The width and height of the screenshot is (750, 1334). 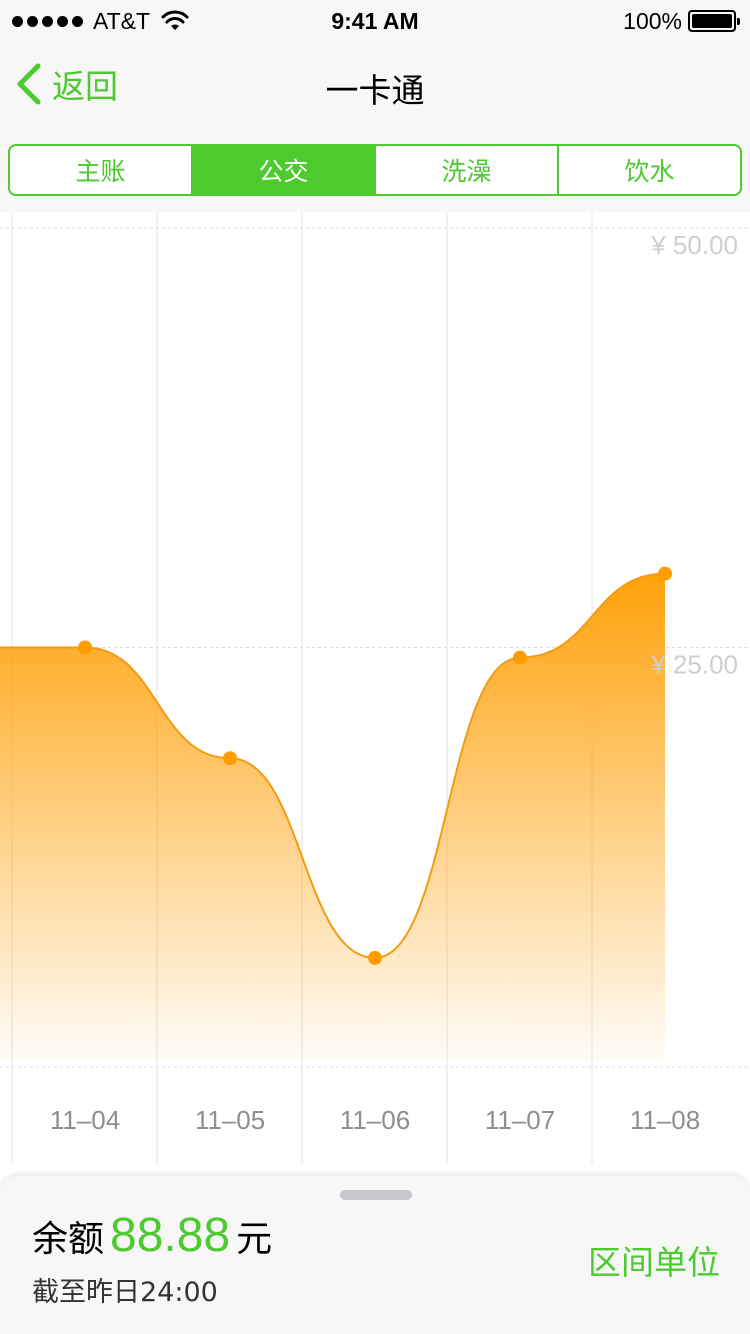 What do you see at coordinates (694, 245) in the screenshot?
I see `y-tick-label: ¥ 50.00` at bounding box center [694, 245].